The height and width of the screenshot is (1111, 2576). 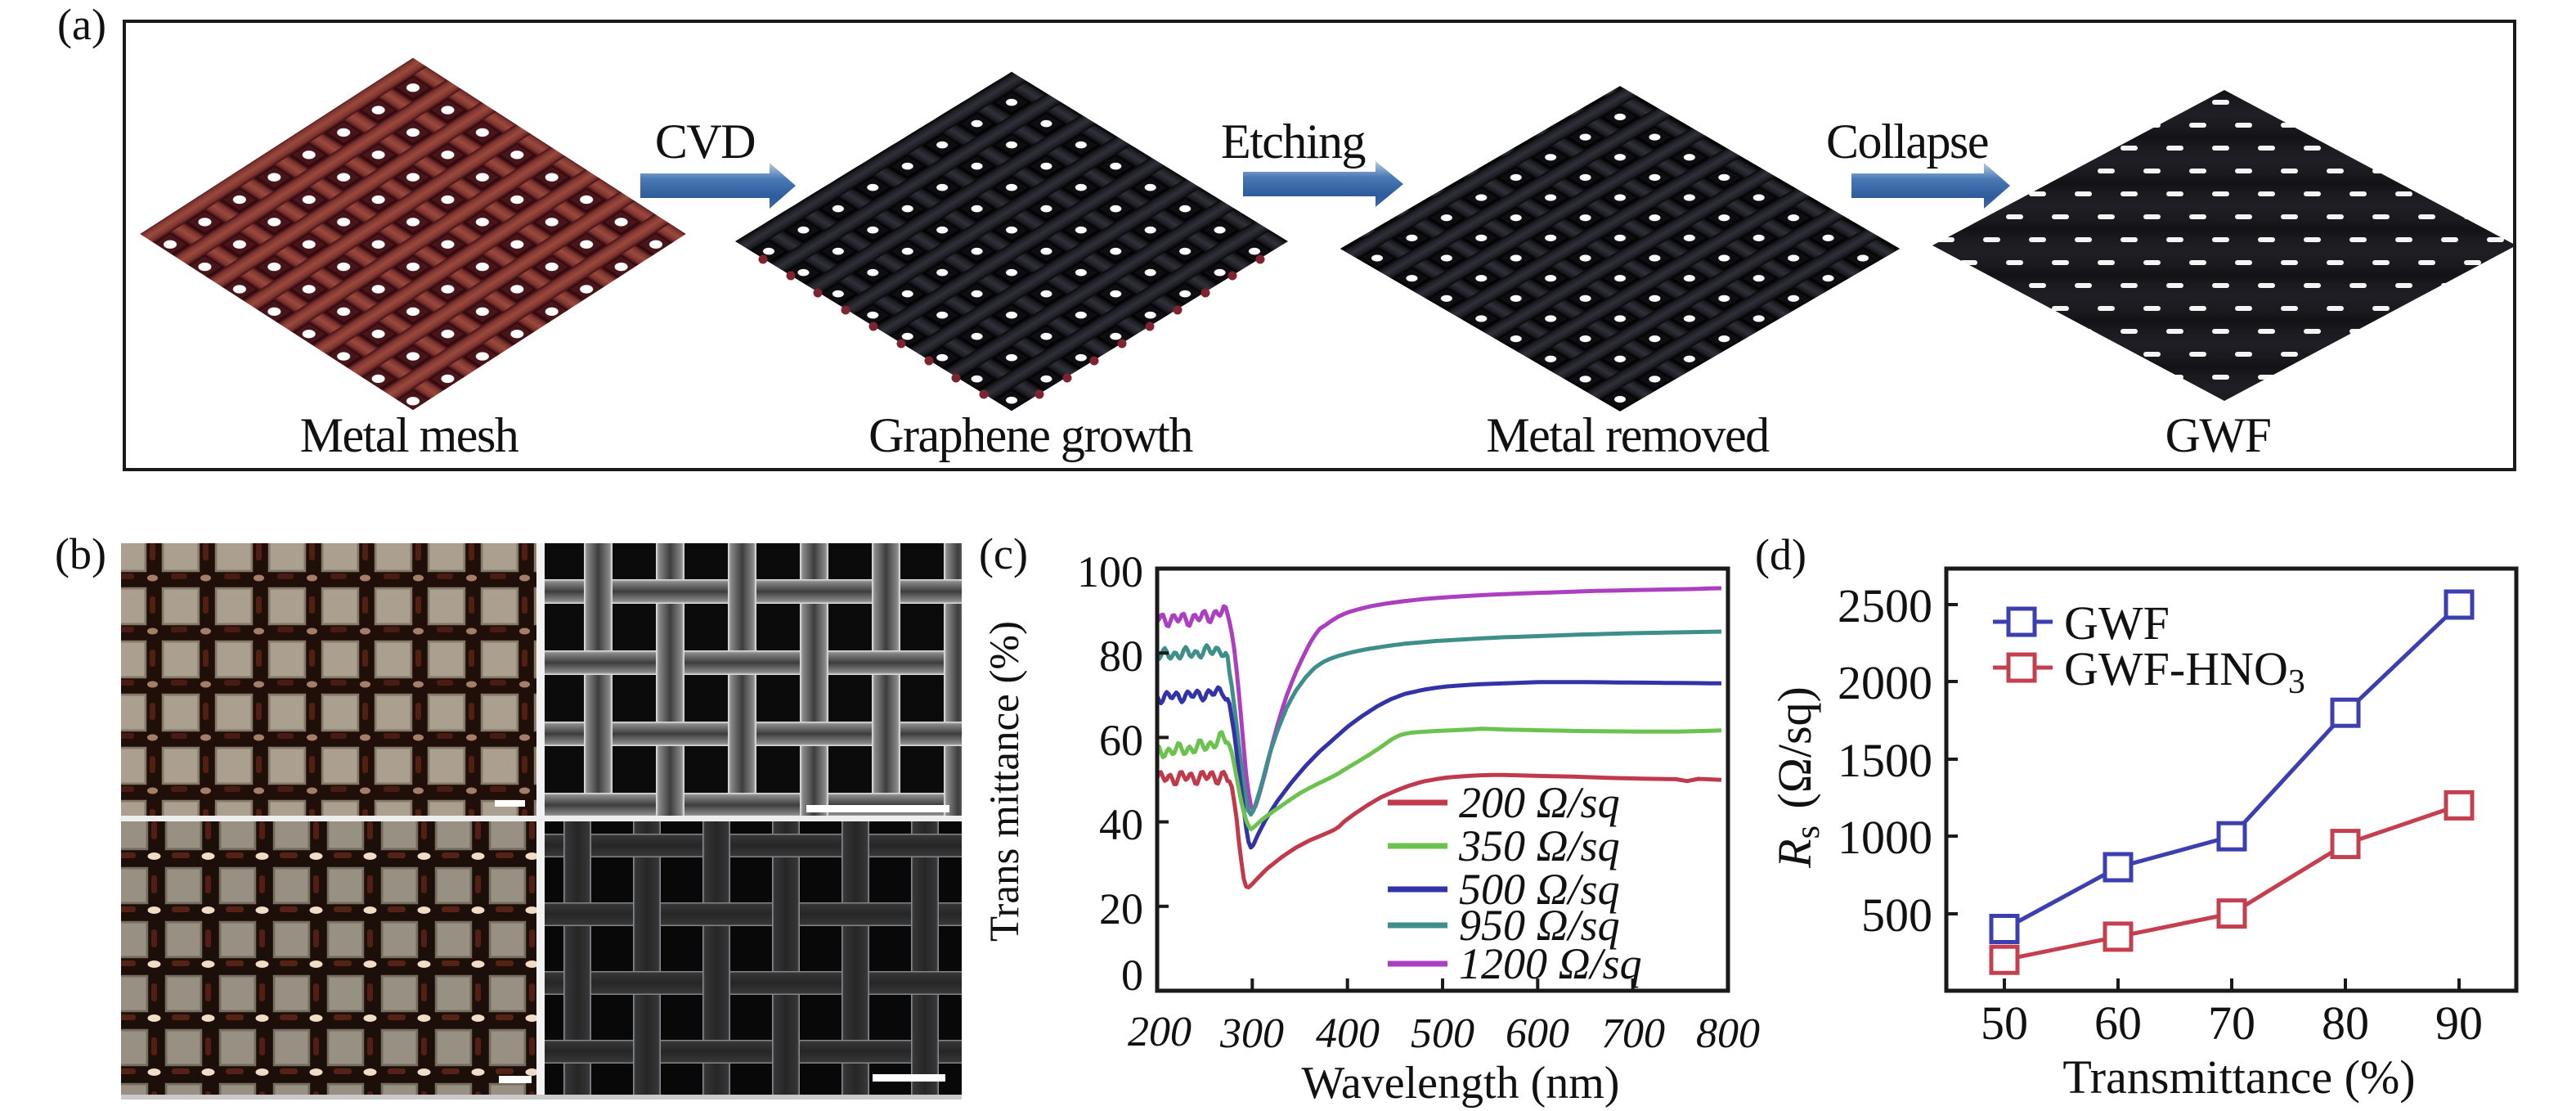 What do you see at coordinates (1628, 435) in the screenshot?
I see `svg-text: Metal removed` at bounding box center [1628, 435].